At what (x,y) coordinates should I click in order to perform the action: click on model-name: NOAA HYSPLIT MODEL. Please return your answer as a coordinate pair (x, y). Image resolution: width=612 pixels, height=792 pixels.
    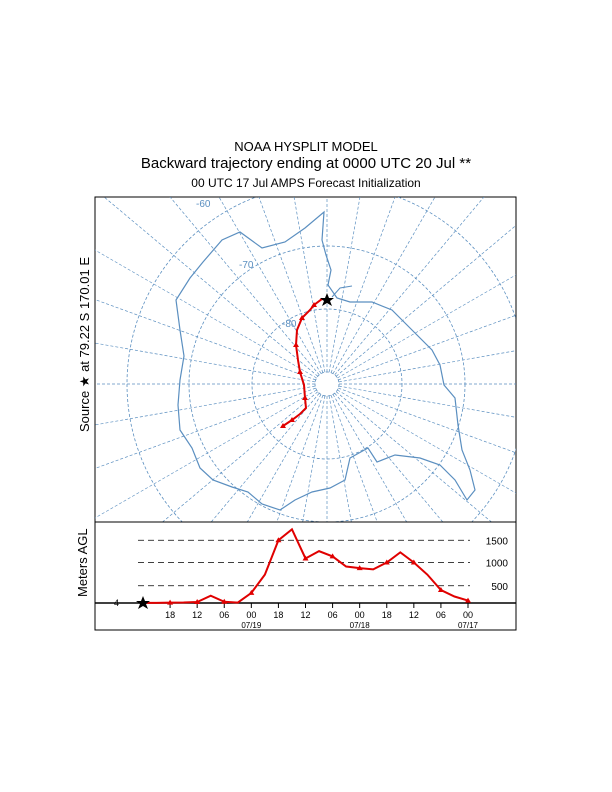
    Looking at the image, I should click on (306, 146).